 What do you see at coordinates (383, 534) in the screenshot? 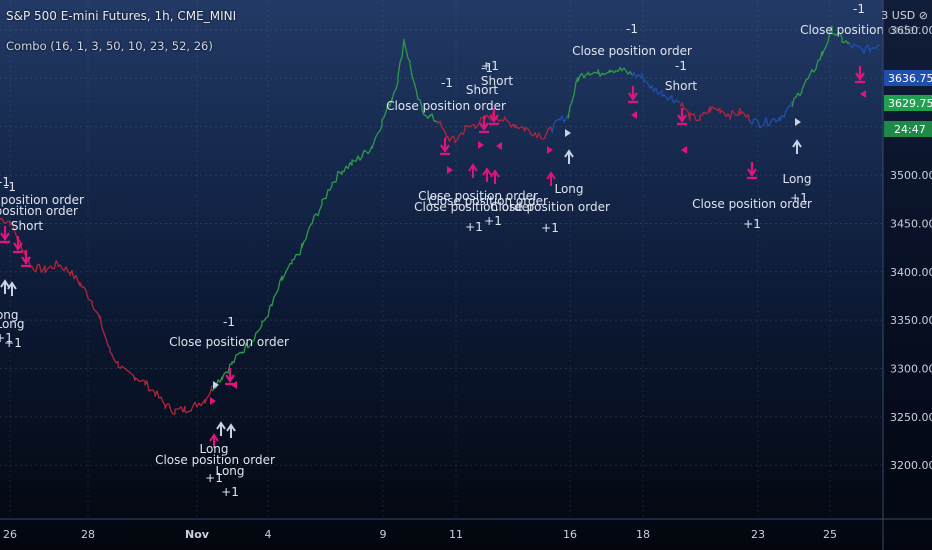
I see `x-tick-label: 9` at bounding box center [383, 534].